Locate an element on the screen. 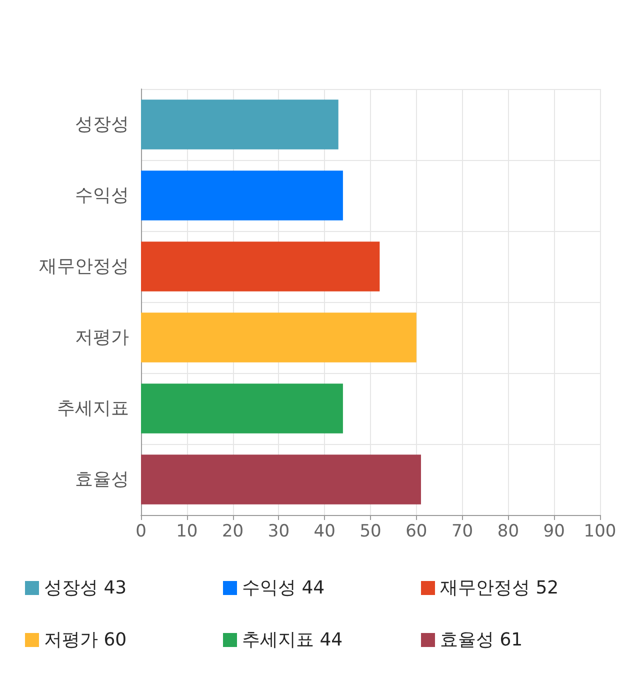 The width and height of the screenshot is (640, 700). x-tick-label: 80 is located at coordinates (508, 532).